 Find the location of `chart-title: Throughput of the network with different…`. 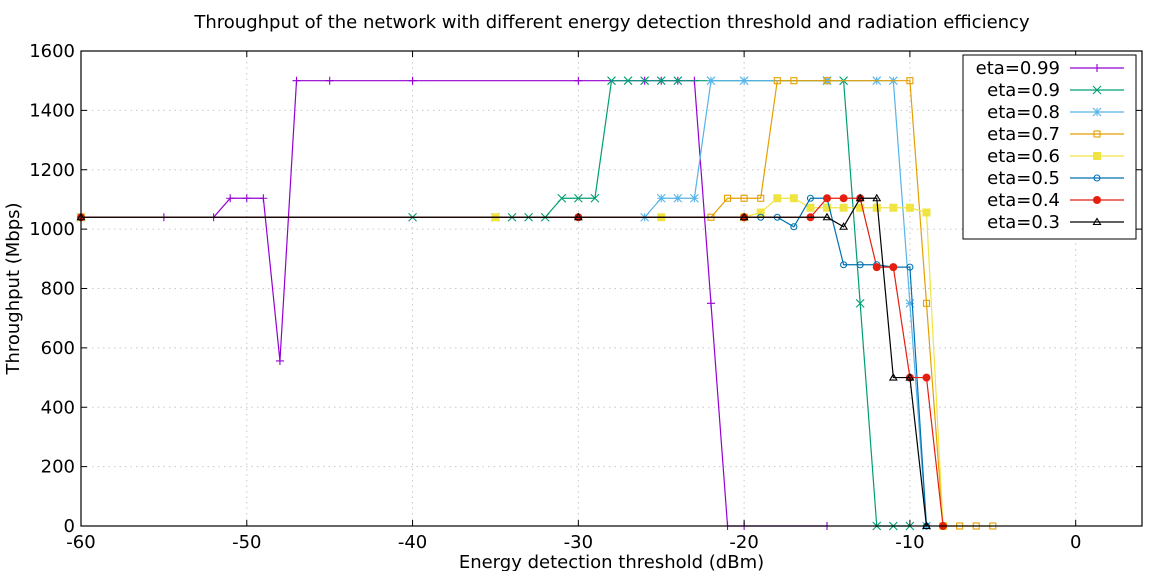

chart-title: Throughput of the network with different… is located at coordinates (611, 22).